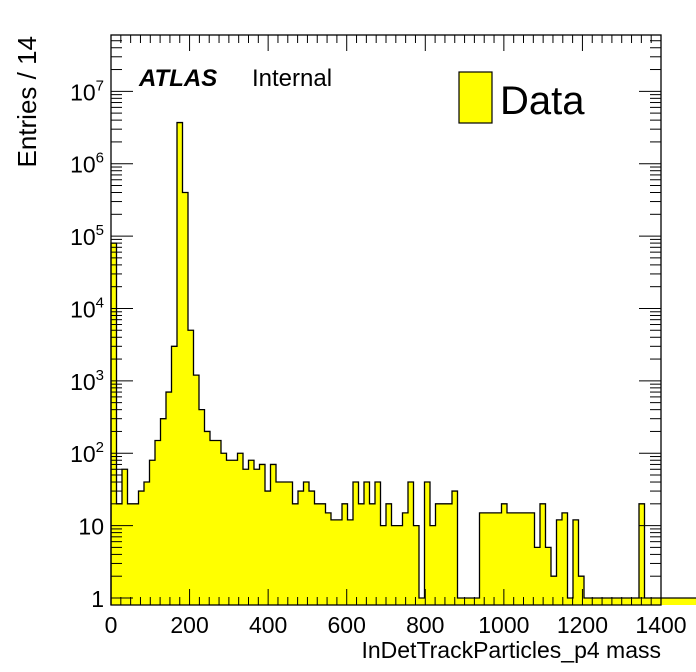 The height and width of the screenshot is (672, 696). Describe the element at coordinates (87, 308) in the screenshot. I see `y-tick-label: 10⁴` at that location.